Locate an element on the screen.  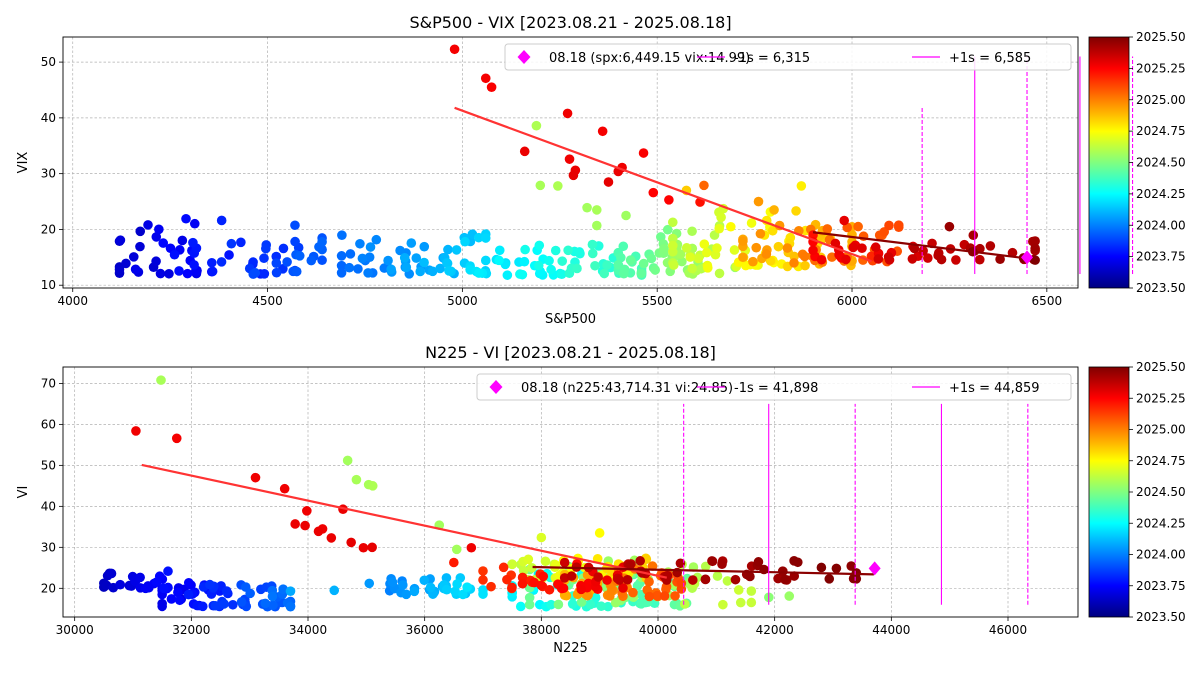
colorbar-tick-label: 2023.75 is located at coordinates (1161, 586).